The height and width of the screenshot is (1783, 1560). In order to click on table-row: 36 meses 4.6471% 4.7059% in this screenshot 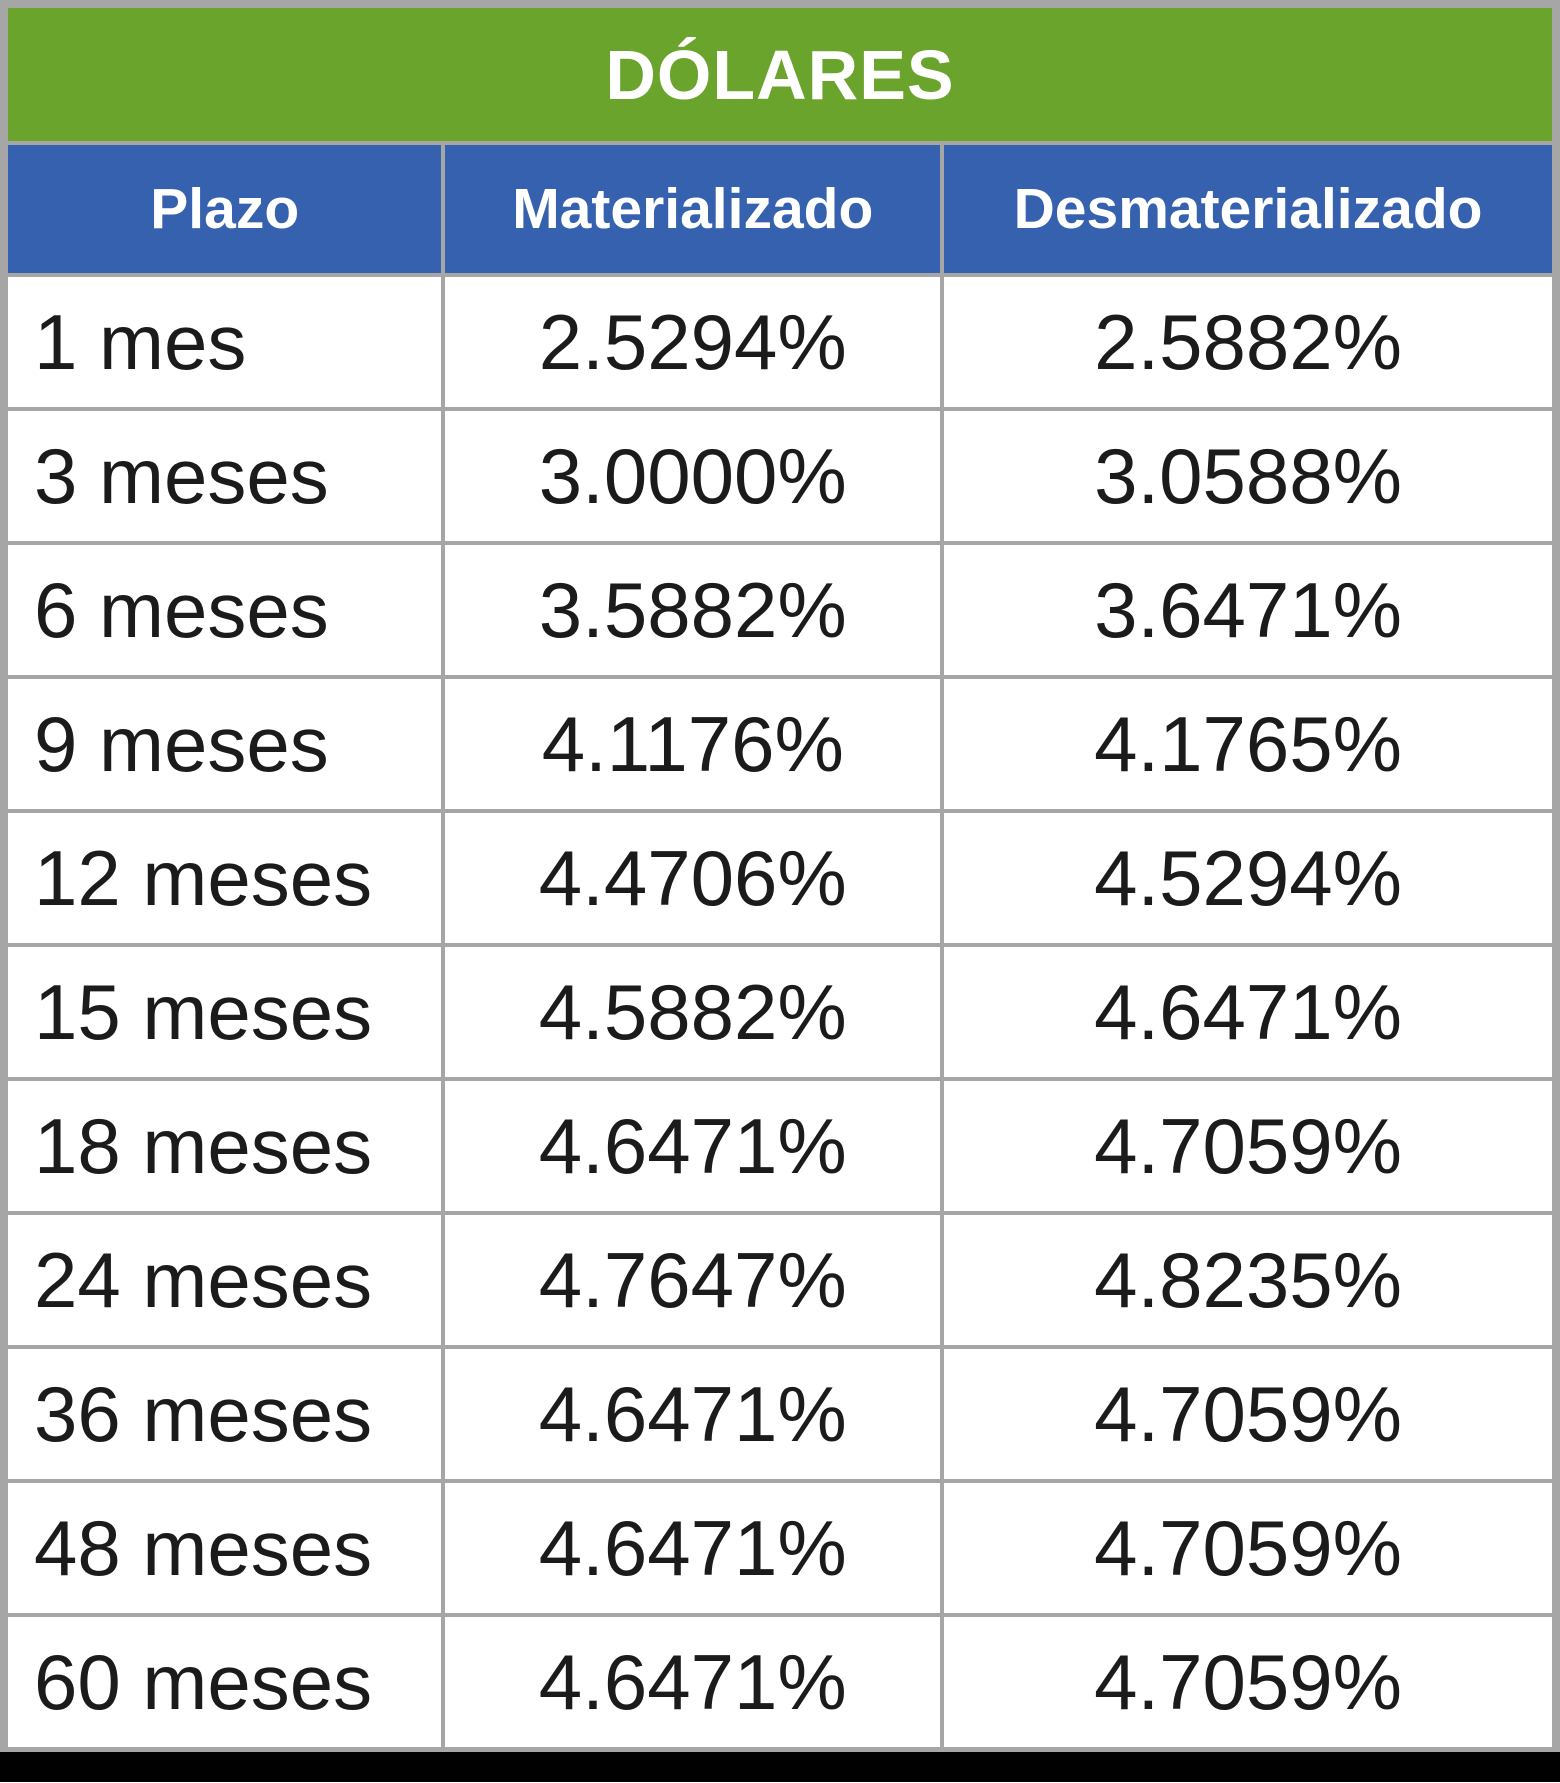, I will do `click(779, 1414)`.